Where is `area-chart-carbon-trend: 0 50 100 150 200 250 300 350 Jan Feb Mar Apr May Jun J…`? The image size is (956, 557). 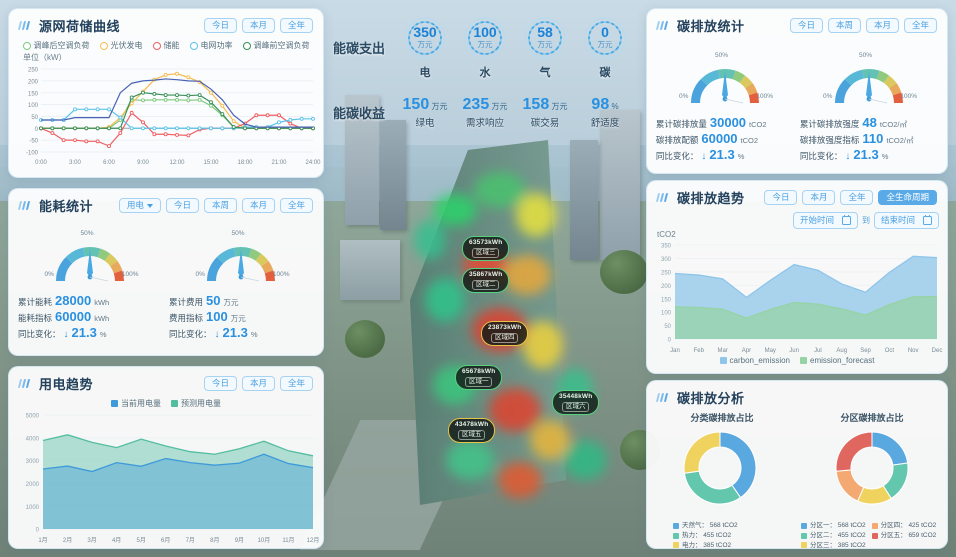 area-chart-carbon-trend: 0 50 100 150 200 250 300 350 Jan Feb Mar Apr May Jun J… is located at coordinates (801, 299).